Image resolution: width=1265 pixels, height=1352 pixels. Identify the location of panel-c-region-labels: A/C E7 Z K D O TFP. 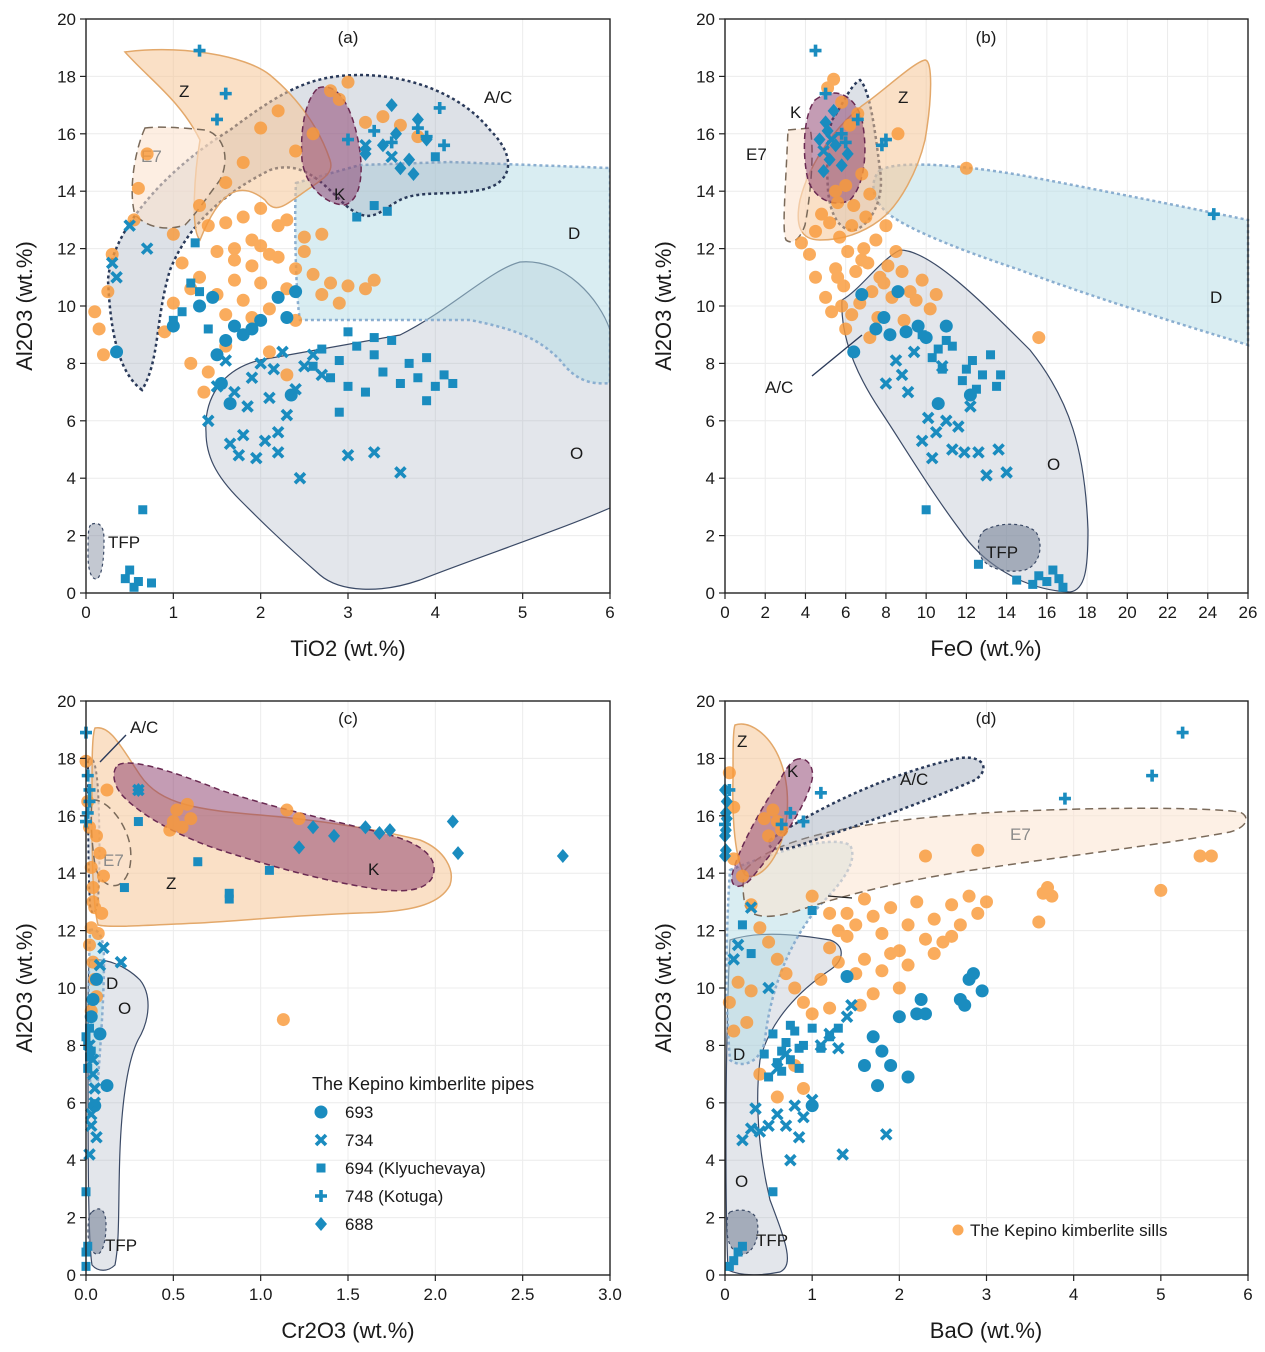
(241, 986).